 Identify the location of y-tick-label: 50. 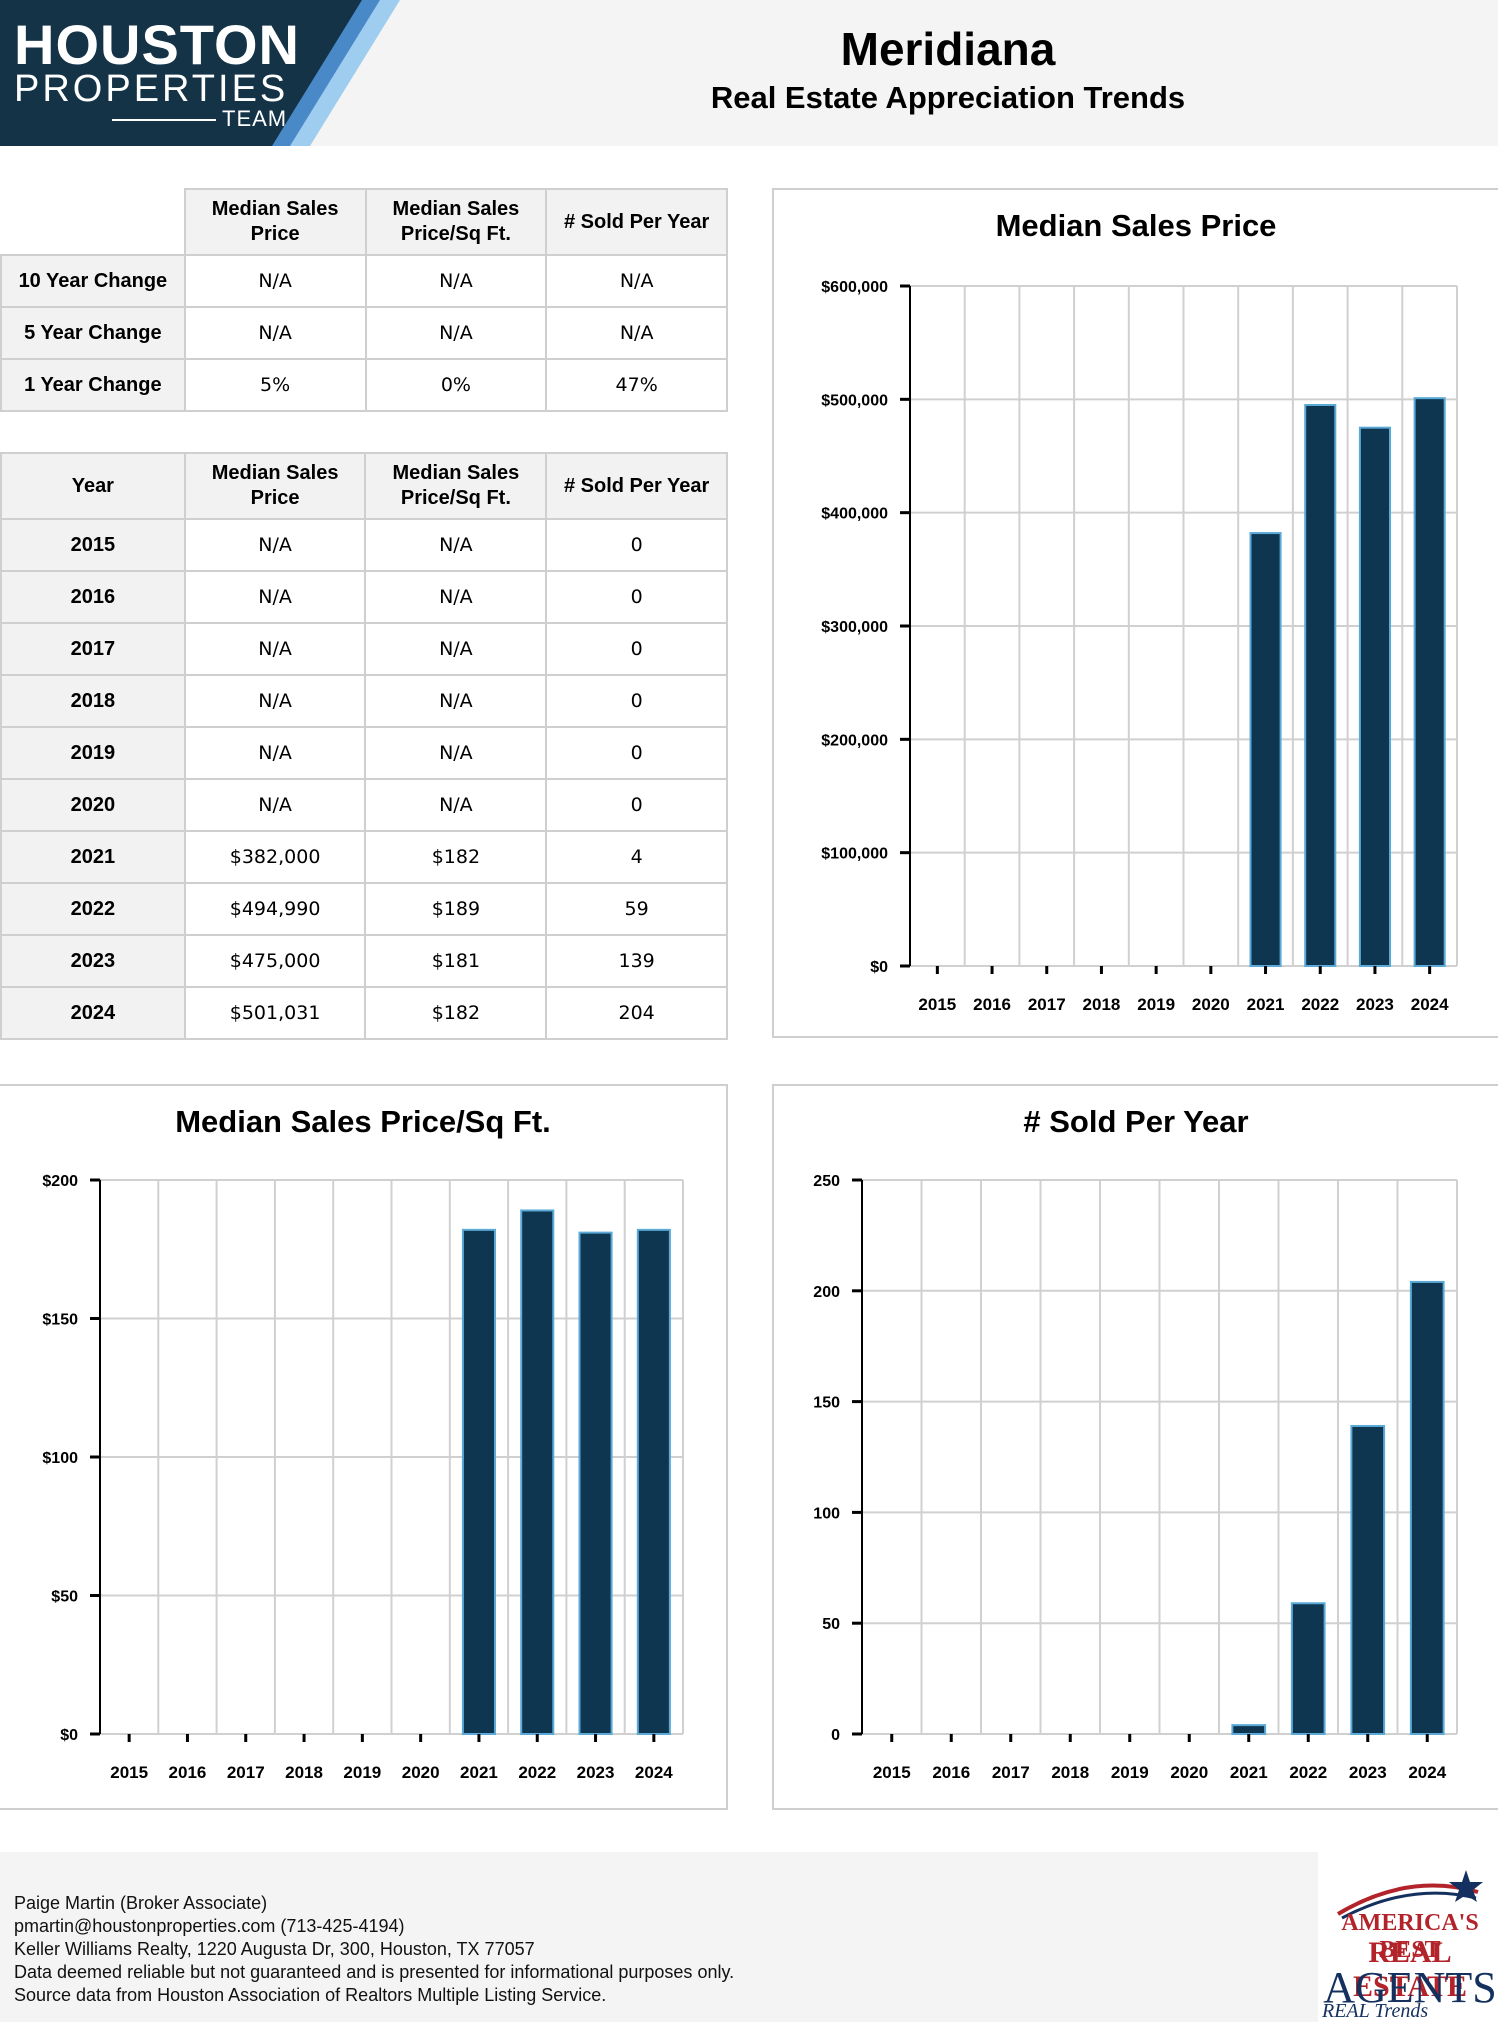
(831, 1624).